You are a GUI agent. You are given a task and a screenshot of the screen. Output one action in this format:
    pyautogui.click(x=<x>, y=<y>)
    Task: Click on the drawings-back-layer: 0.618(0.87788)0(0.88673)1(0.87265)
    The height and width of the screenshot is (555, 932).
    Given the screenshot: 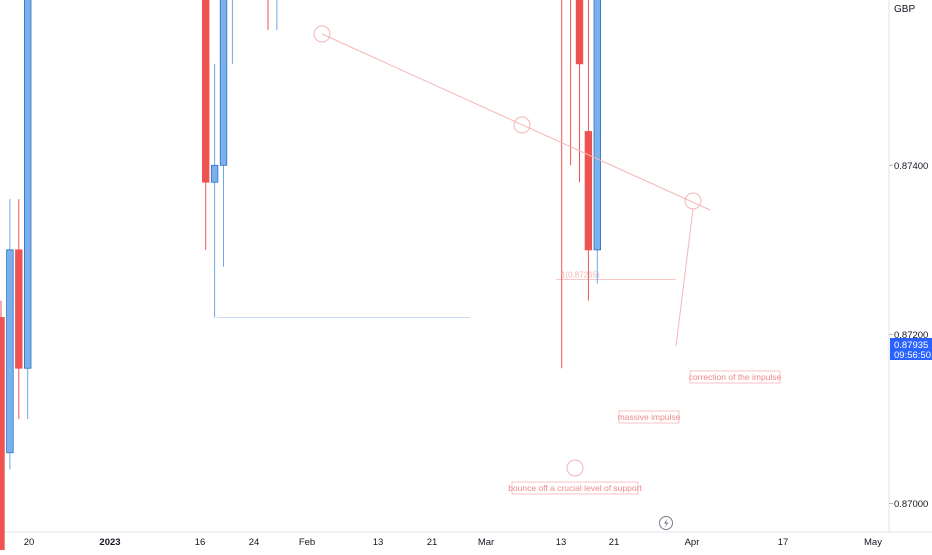 What is the action you would take?
    pyautogui.click(x=446, y=294)
    